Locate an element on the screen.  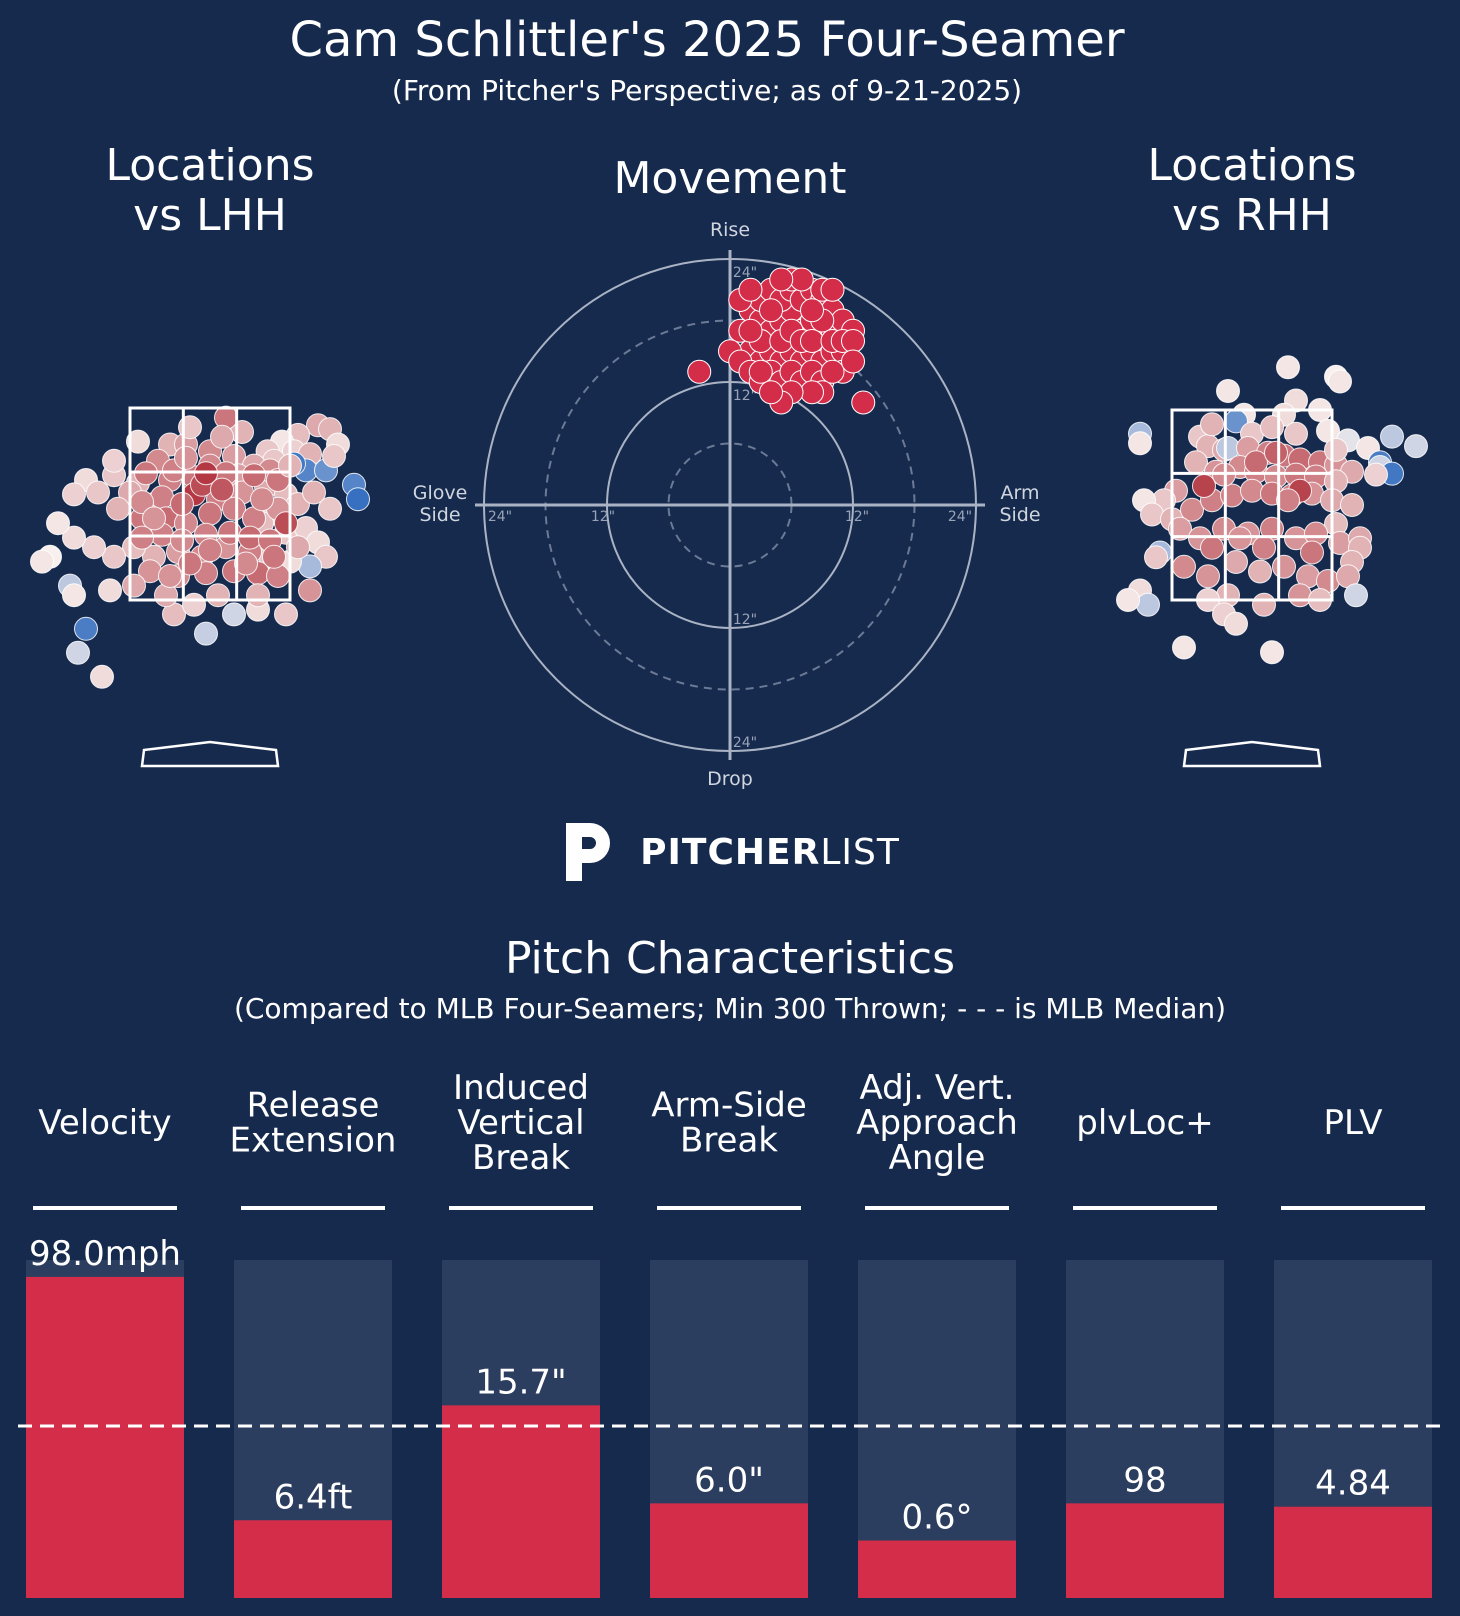
lhh-title-line-1: Locations is located at coordinates (209, 165).